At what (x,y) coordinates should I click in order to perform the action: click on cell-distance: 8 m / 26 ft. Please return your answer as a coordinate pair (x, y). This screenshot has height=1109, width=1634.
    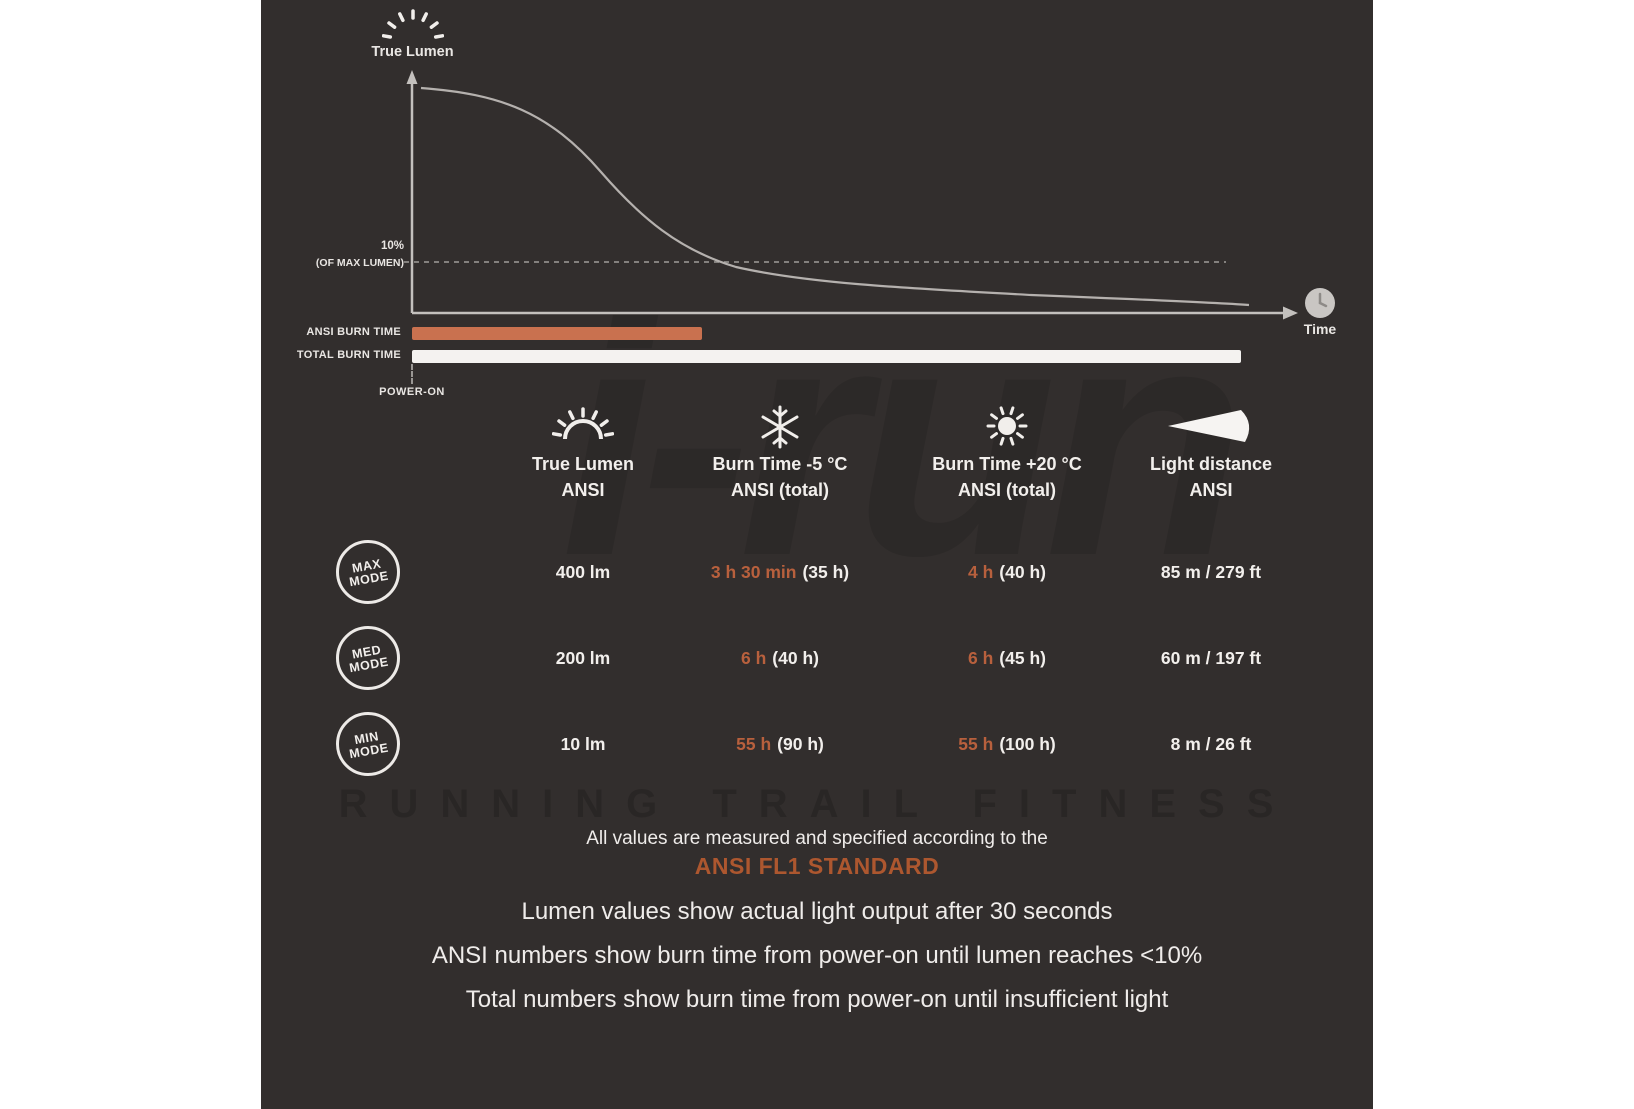
    Looking at the image, I should click on (1211, 743).